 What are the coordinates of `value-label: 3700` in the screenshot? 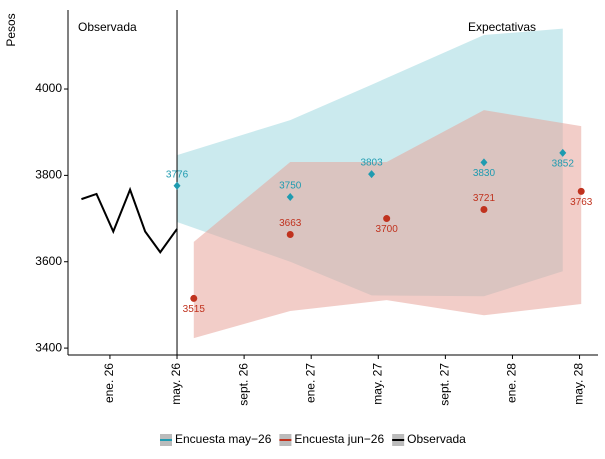 It's located at (387, 229).